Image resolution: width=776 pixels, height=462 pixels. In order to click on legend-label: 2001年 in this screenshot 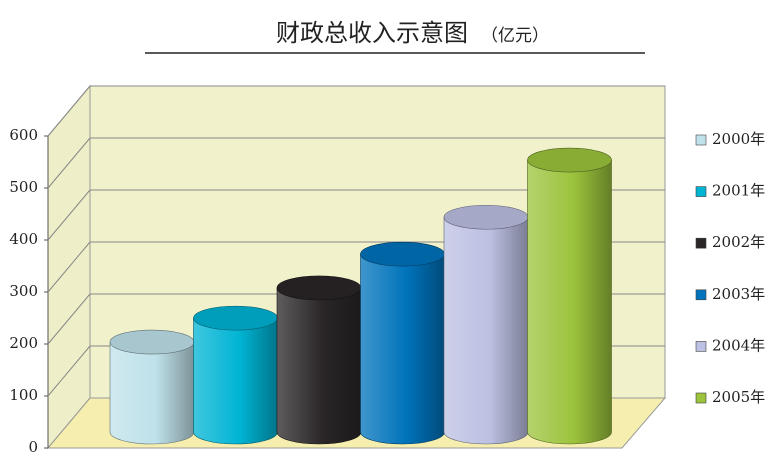, I will do `click(738, 191)`.